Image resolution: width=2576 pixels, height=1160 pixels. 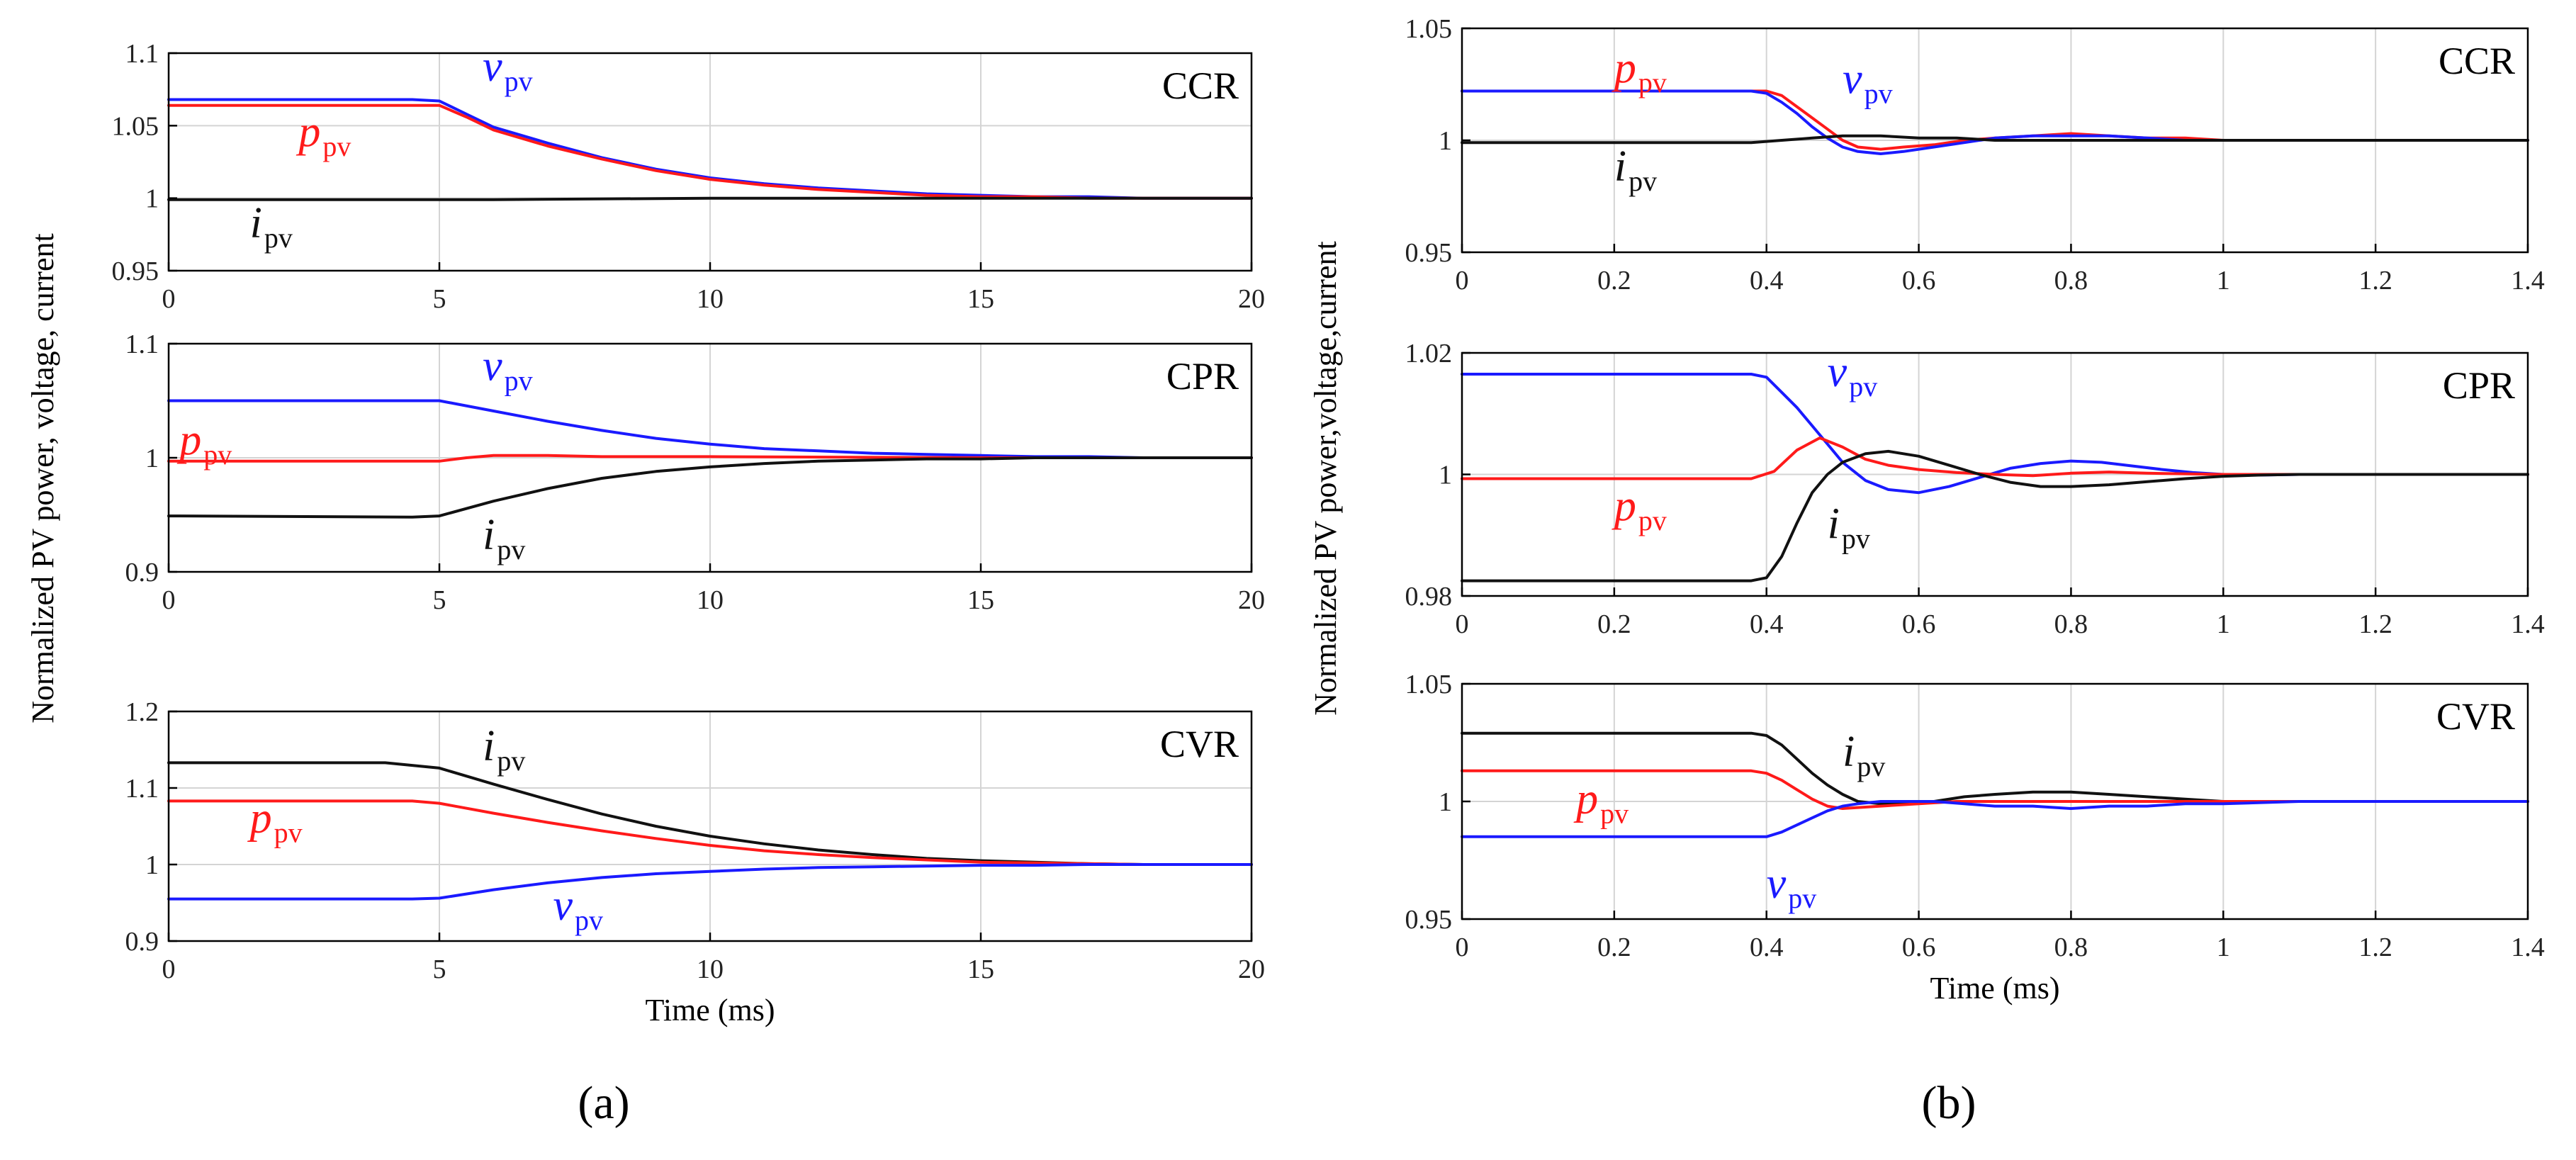 I want to click on y-axis-label-b: Normalized PV power,voltage,current, so click(x=1325, y=478).